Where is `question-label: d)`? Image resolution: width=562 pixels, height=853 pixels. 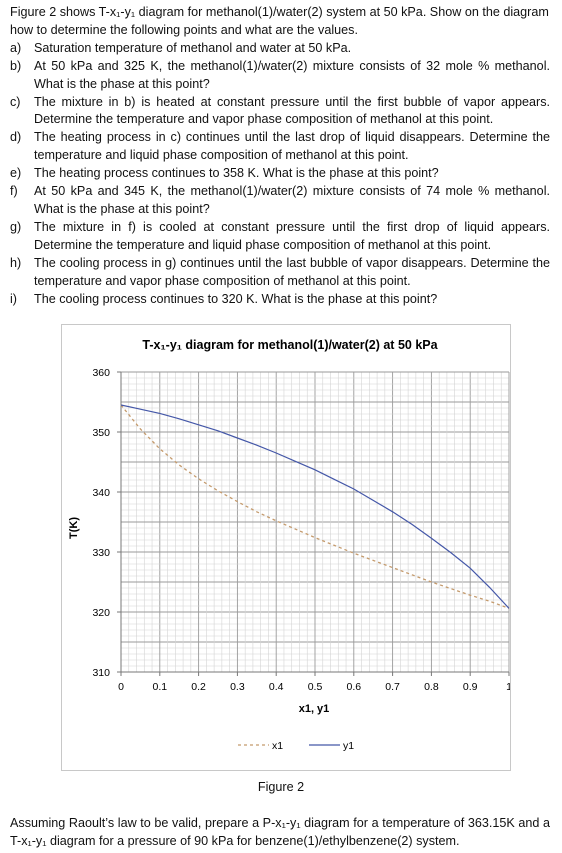 question-label: d) is located at coordinates (16, 137).